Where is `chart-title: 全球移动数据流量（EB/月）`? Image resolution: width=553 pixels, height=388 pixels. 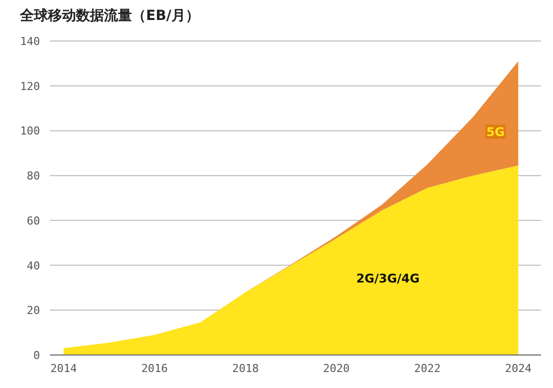 chart-title: 全球移动数据流量（EB/月） is located at coordinates (109, 15).